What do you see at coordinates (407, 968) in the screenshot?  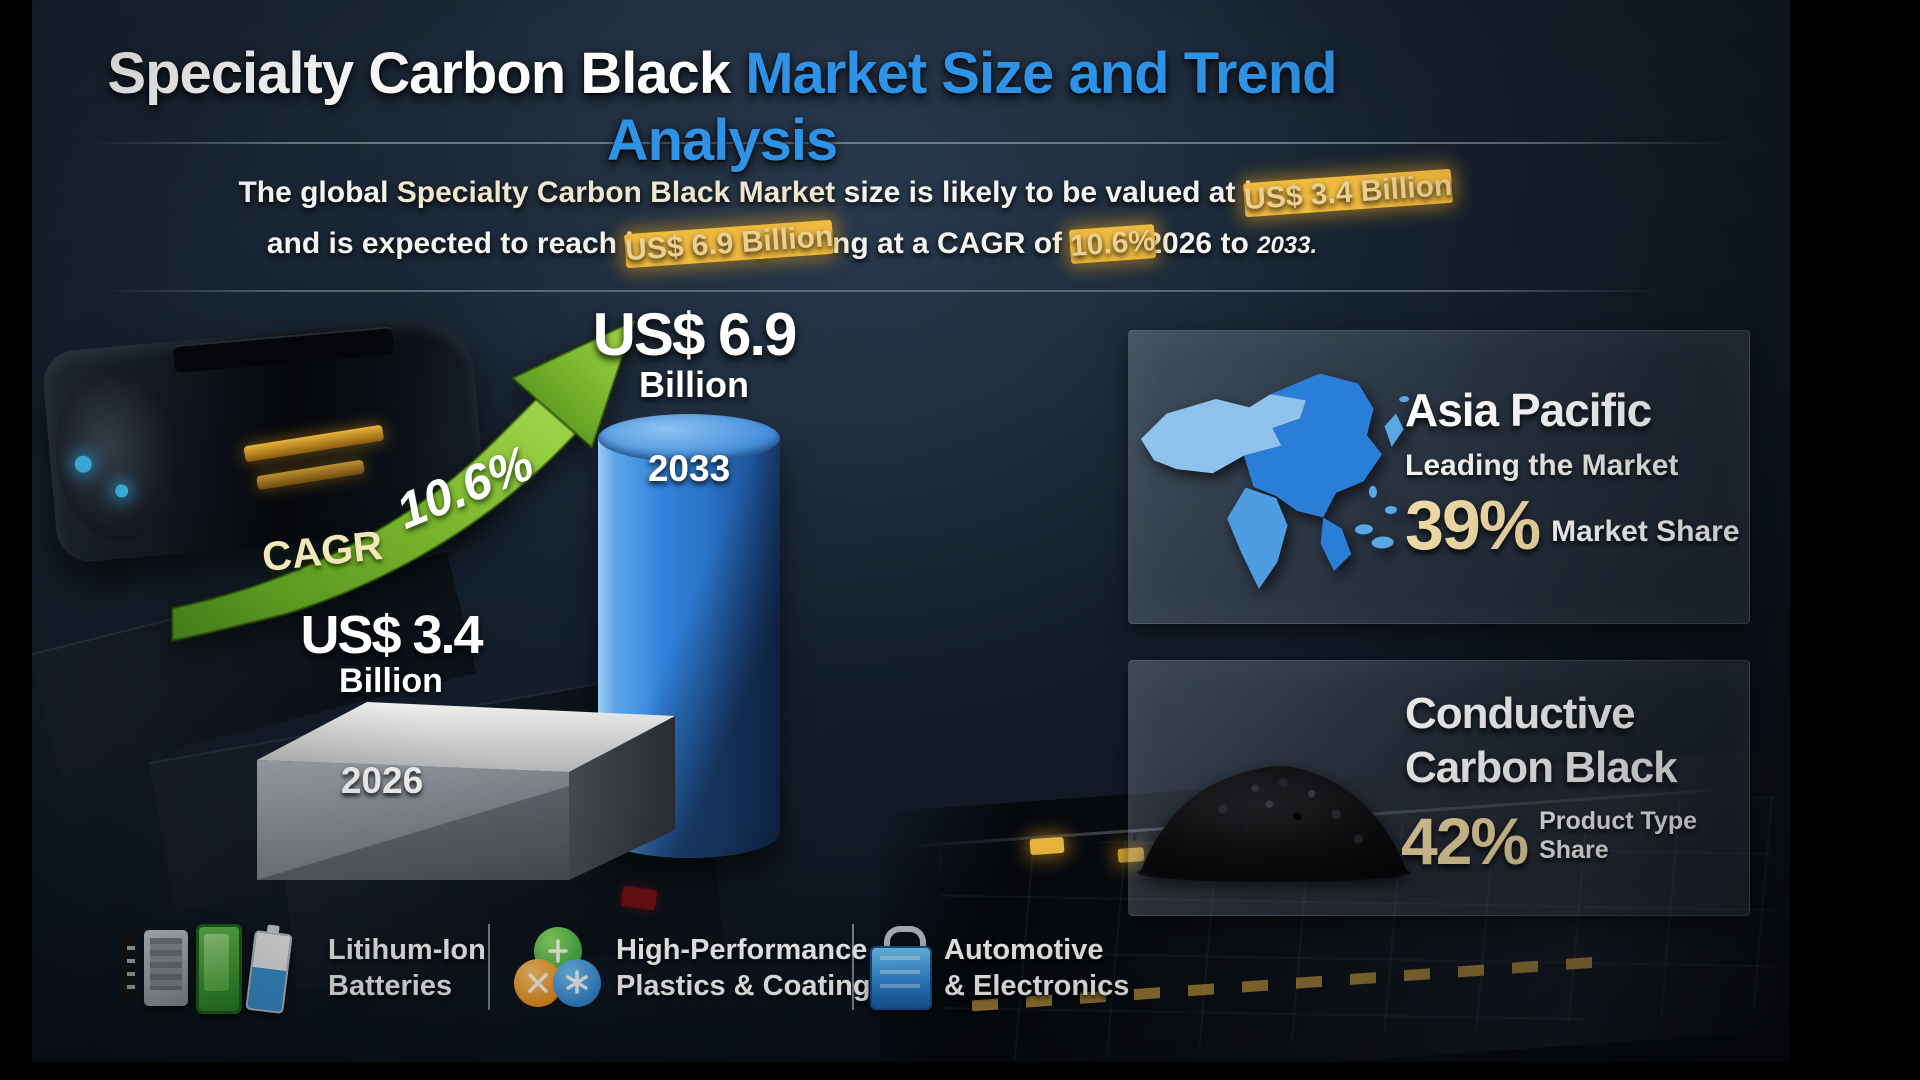 I see `footer-label-batteries: Litihum-Ion Batteries` at bounding box center [407, 968].